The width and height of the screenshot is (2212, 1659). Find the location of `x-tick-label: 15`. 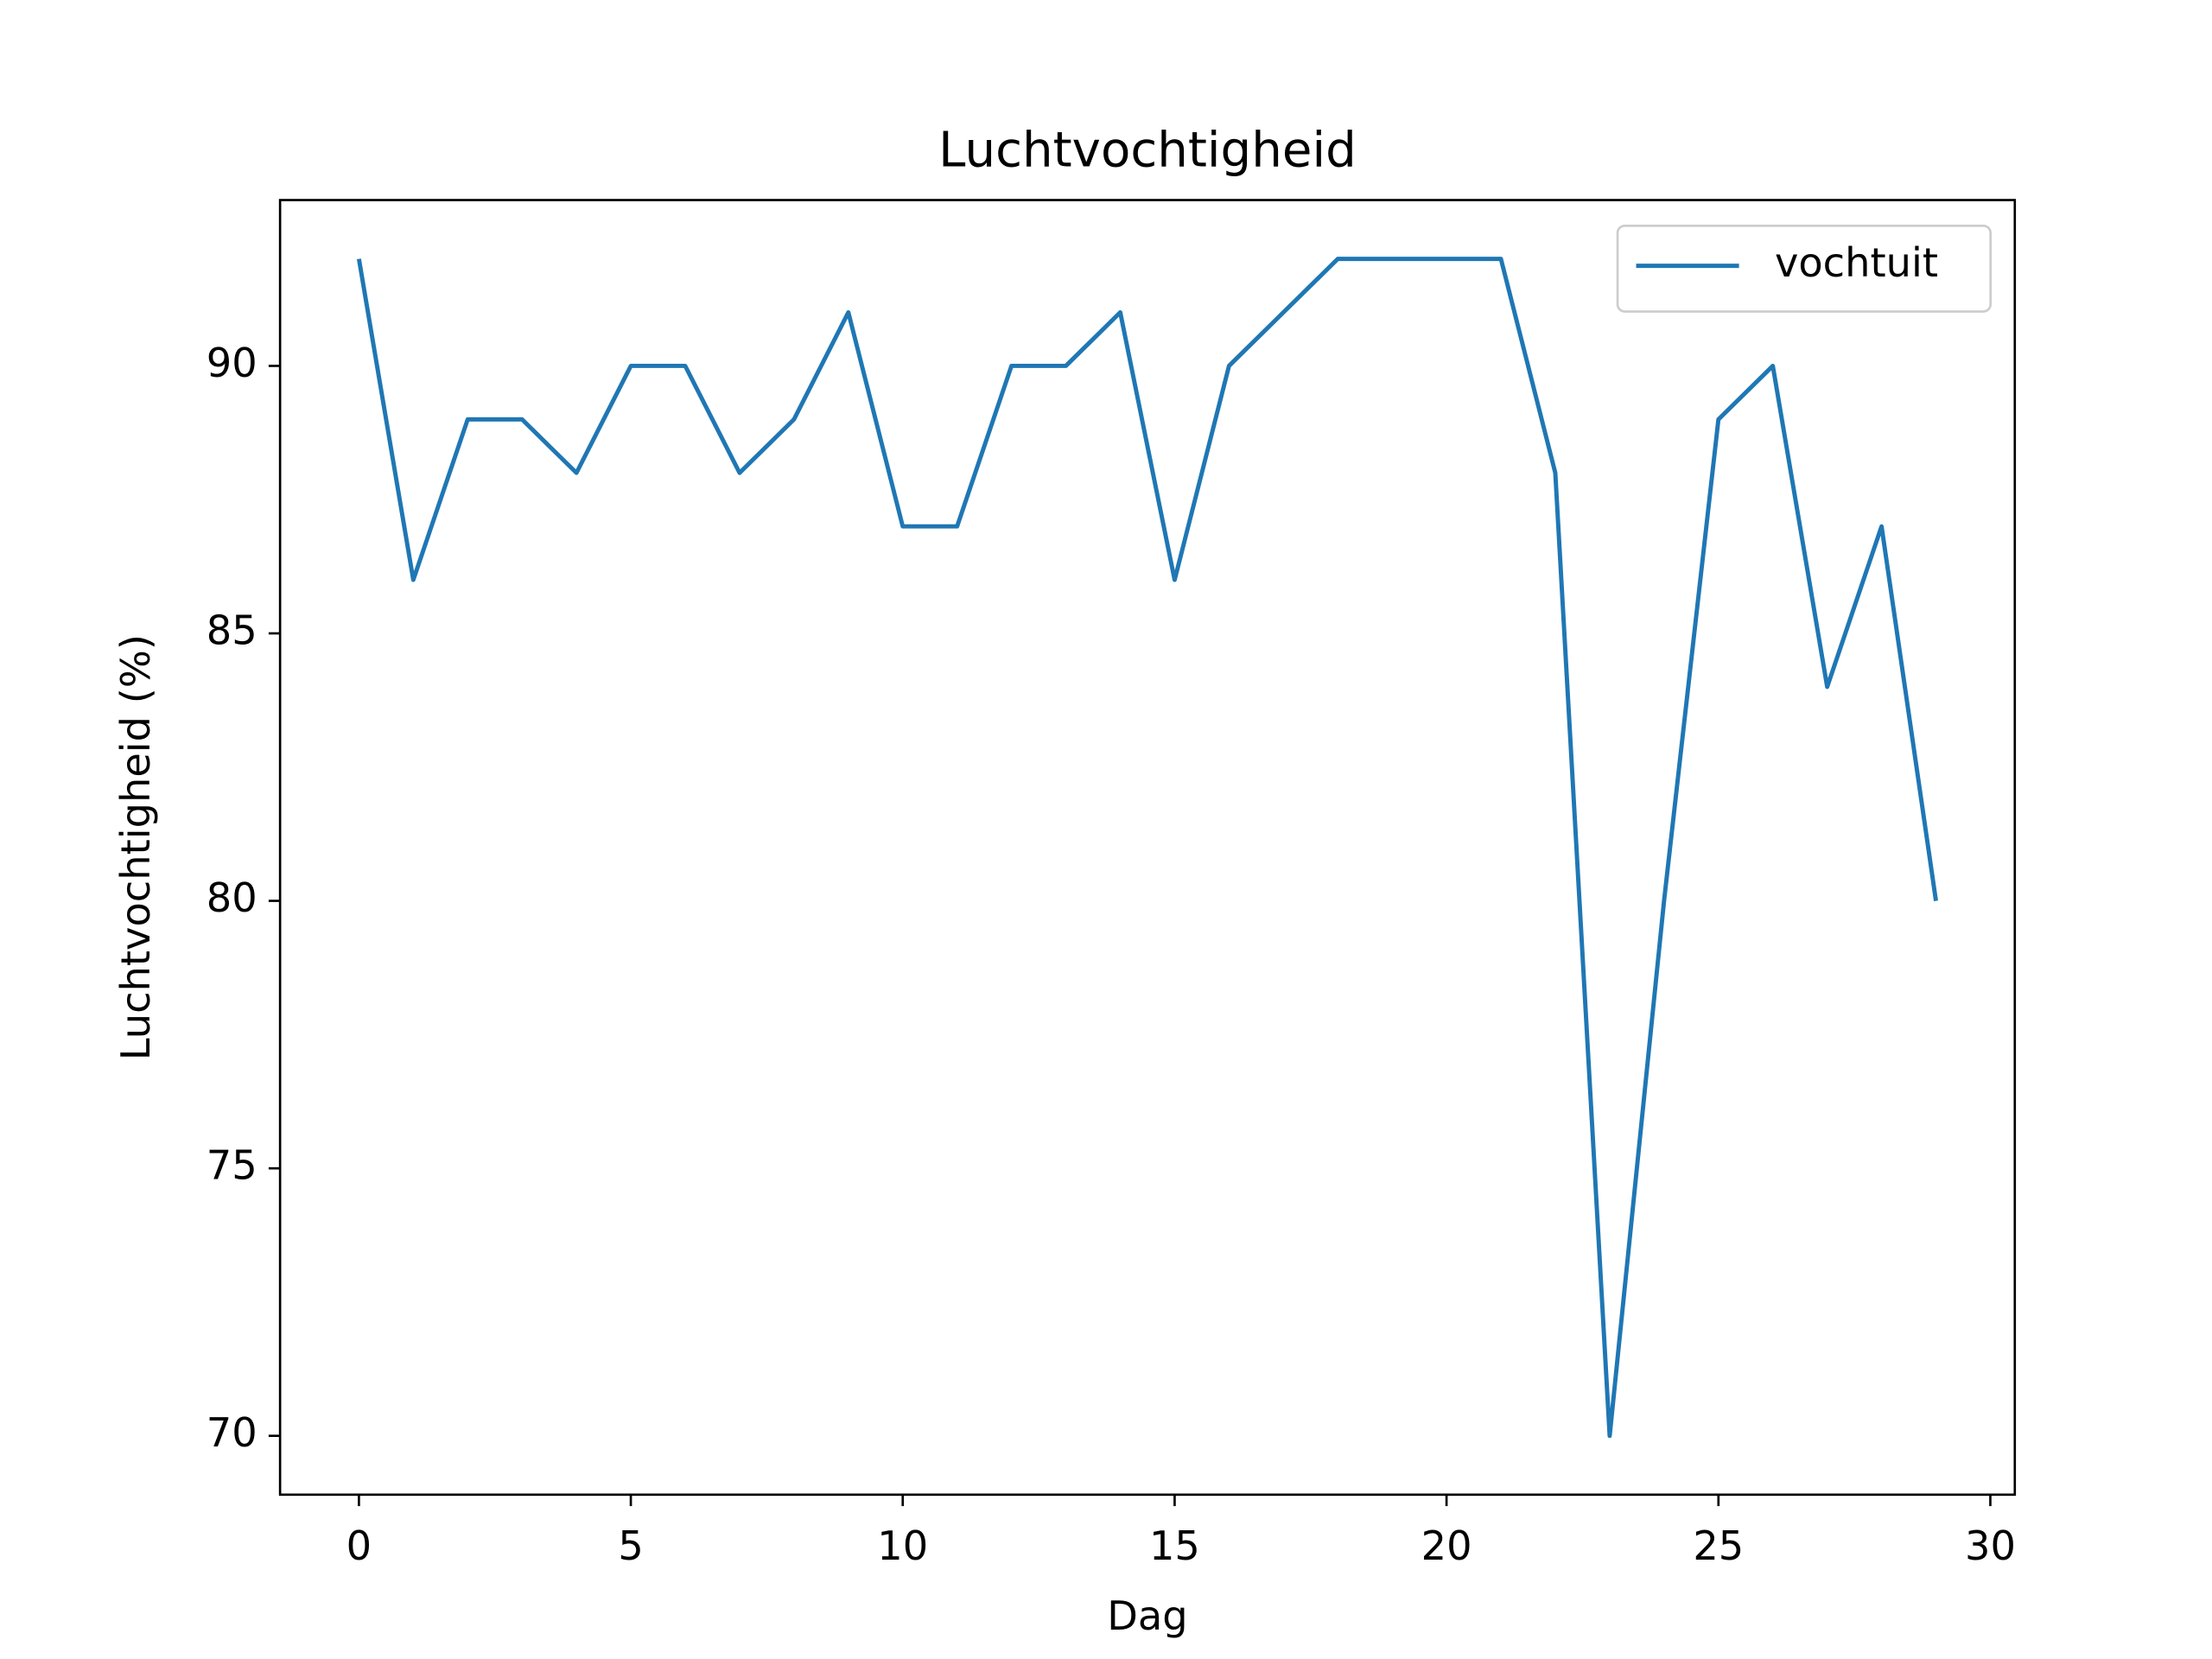

x-tick-label: 15 is located at coordinates (1174, 1545).